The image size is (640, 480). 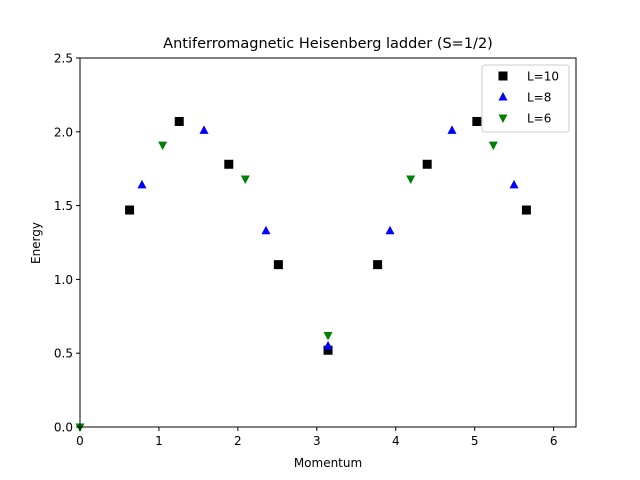 I want to click on x-tick-label: 0, so click(x=80, y=441).